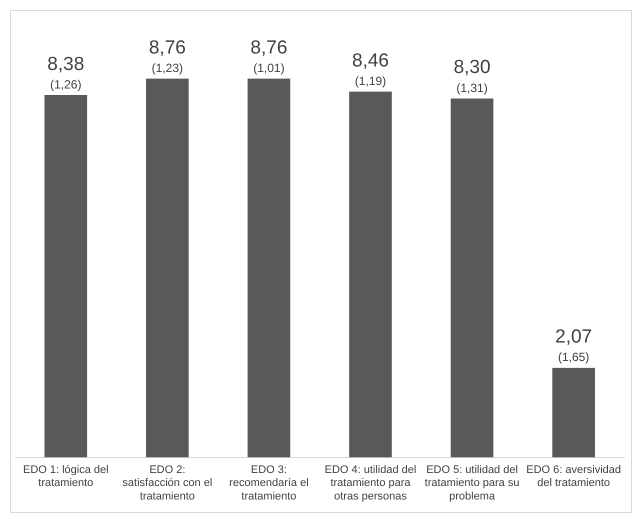 This screenshot has width=644, height=523. Describe the element at coordinates (472, 483) in the screenshot. I see `x-tick-label: EDO 5: utilidad del tratamiento para su problema` at that location.